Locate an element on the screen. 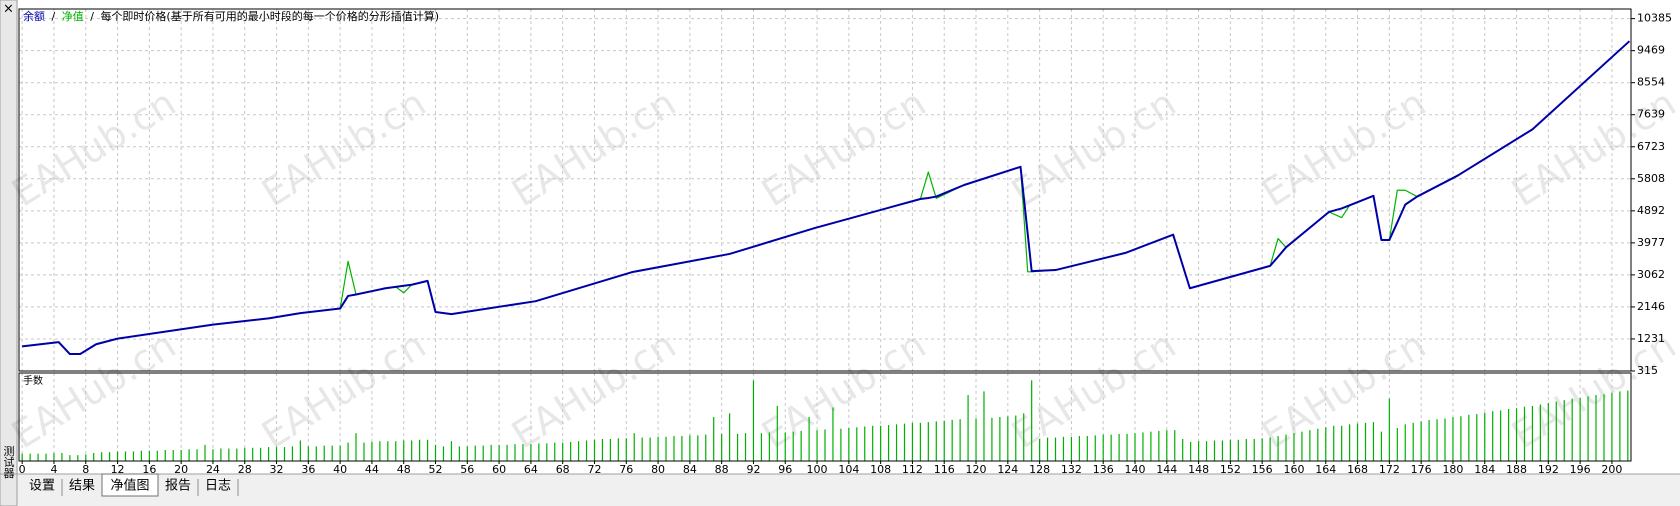  tab-label: 净值图 is located at coordinates (129, 486).